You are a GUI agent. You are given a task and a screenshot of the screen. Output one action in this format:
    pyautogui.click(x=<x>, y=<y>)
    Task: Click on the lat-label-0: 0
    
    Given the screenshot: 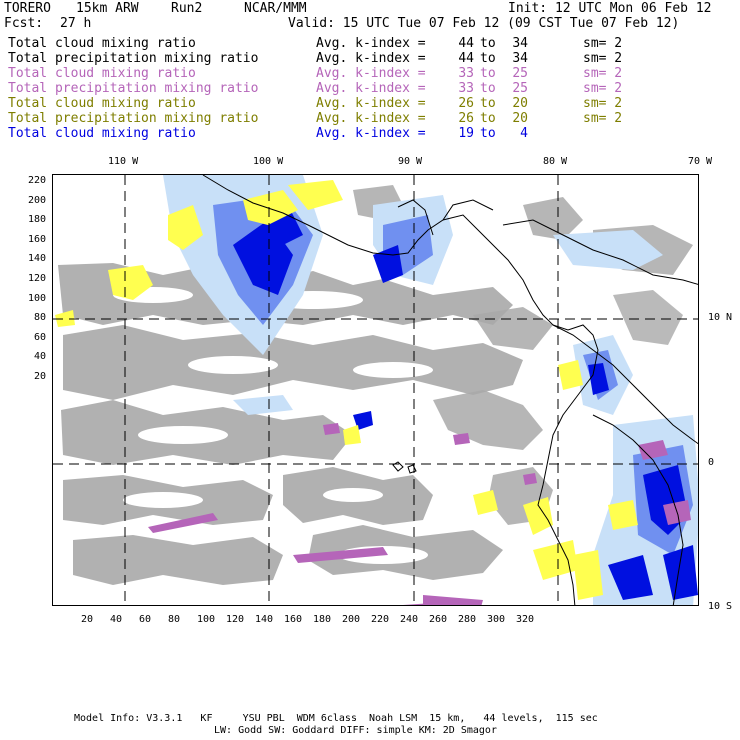 What is the action you would take?
    pyautogui.click(x=711, y=462)
    